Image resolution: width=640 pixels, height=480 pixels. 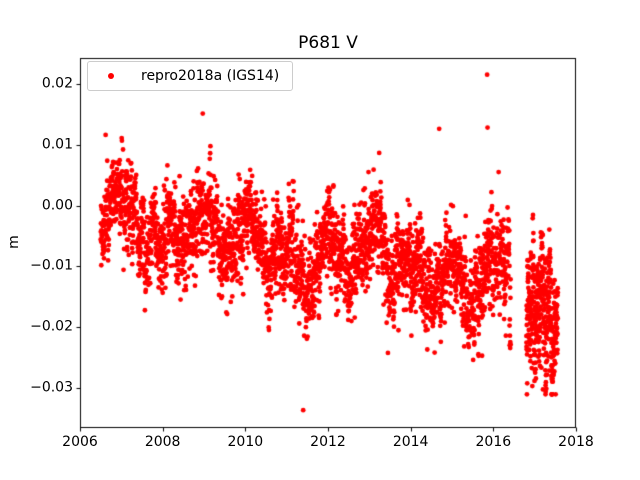 What do you see at coordinates (51, 265) in the screenshot?
I see `y-tick-label: −0.01` at bounding box center [51, 265].